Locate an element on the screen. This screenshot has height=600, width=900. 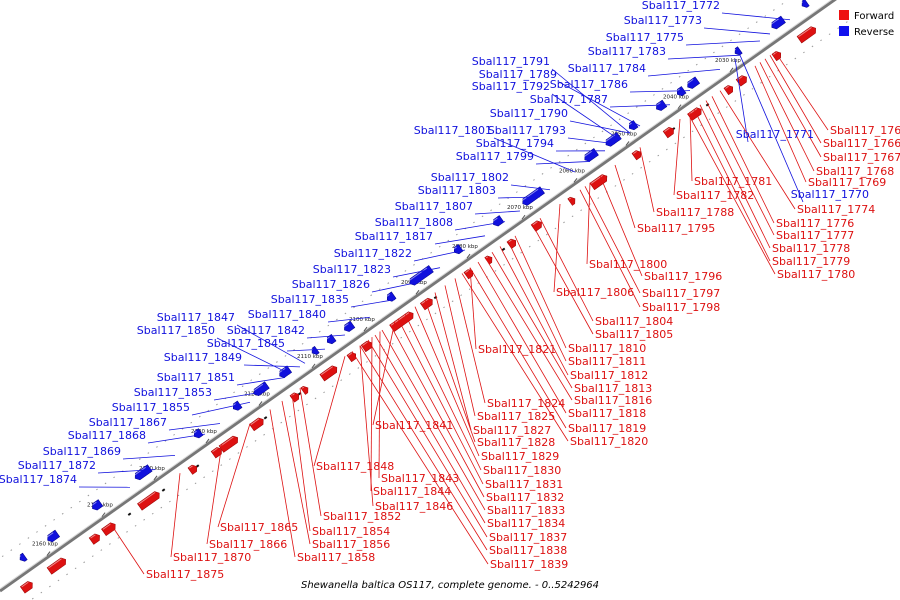
forward-gene-label: Sbal117_1820 is located at coordinates (609, 441).